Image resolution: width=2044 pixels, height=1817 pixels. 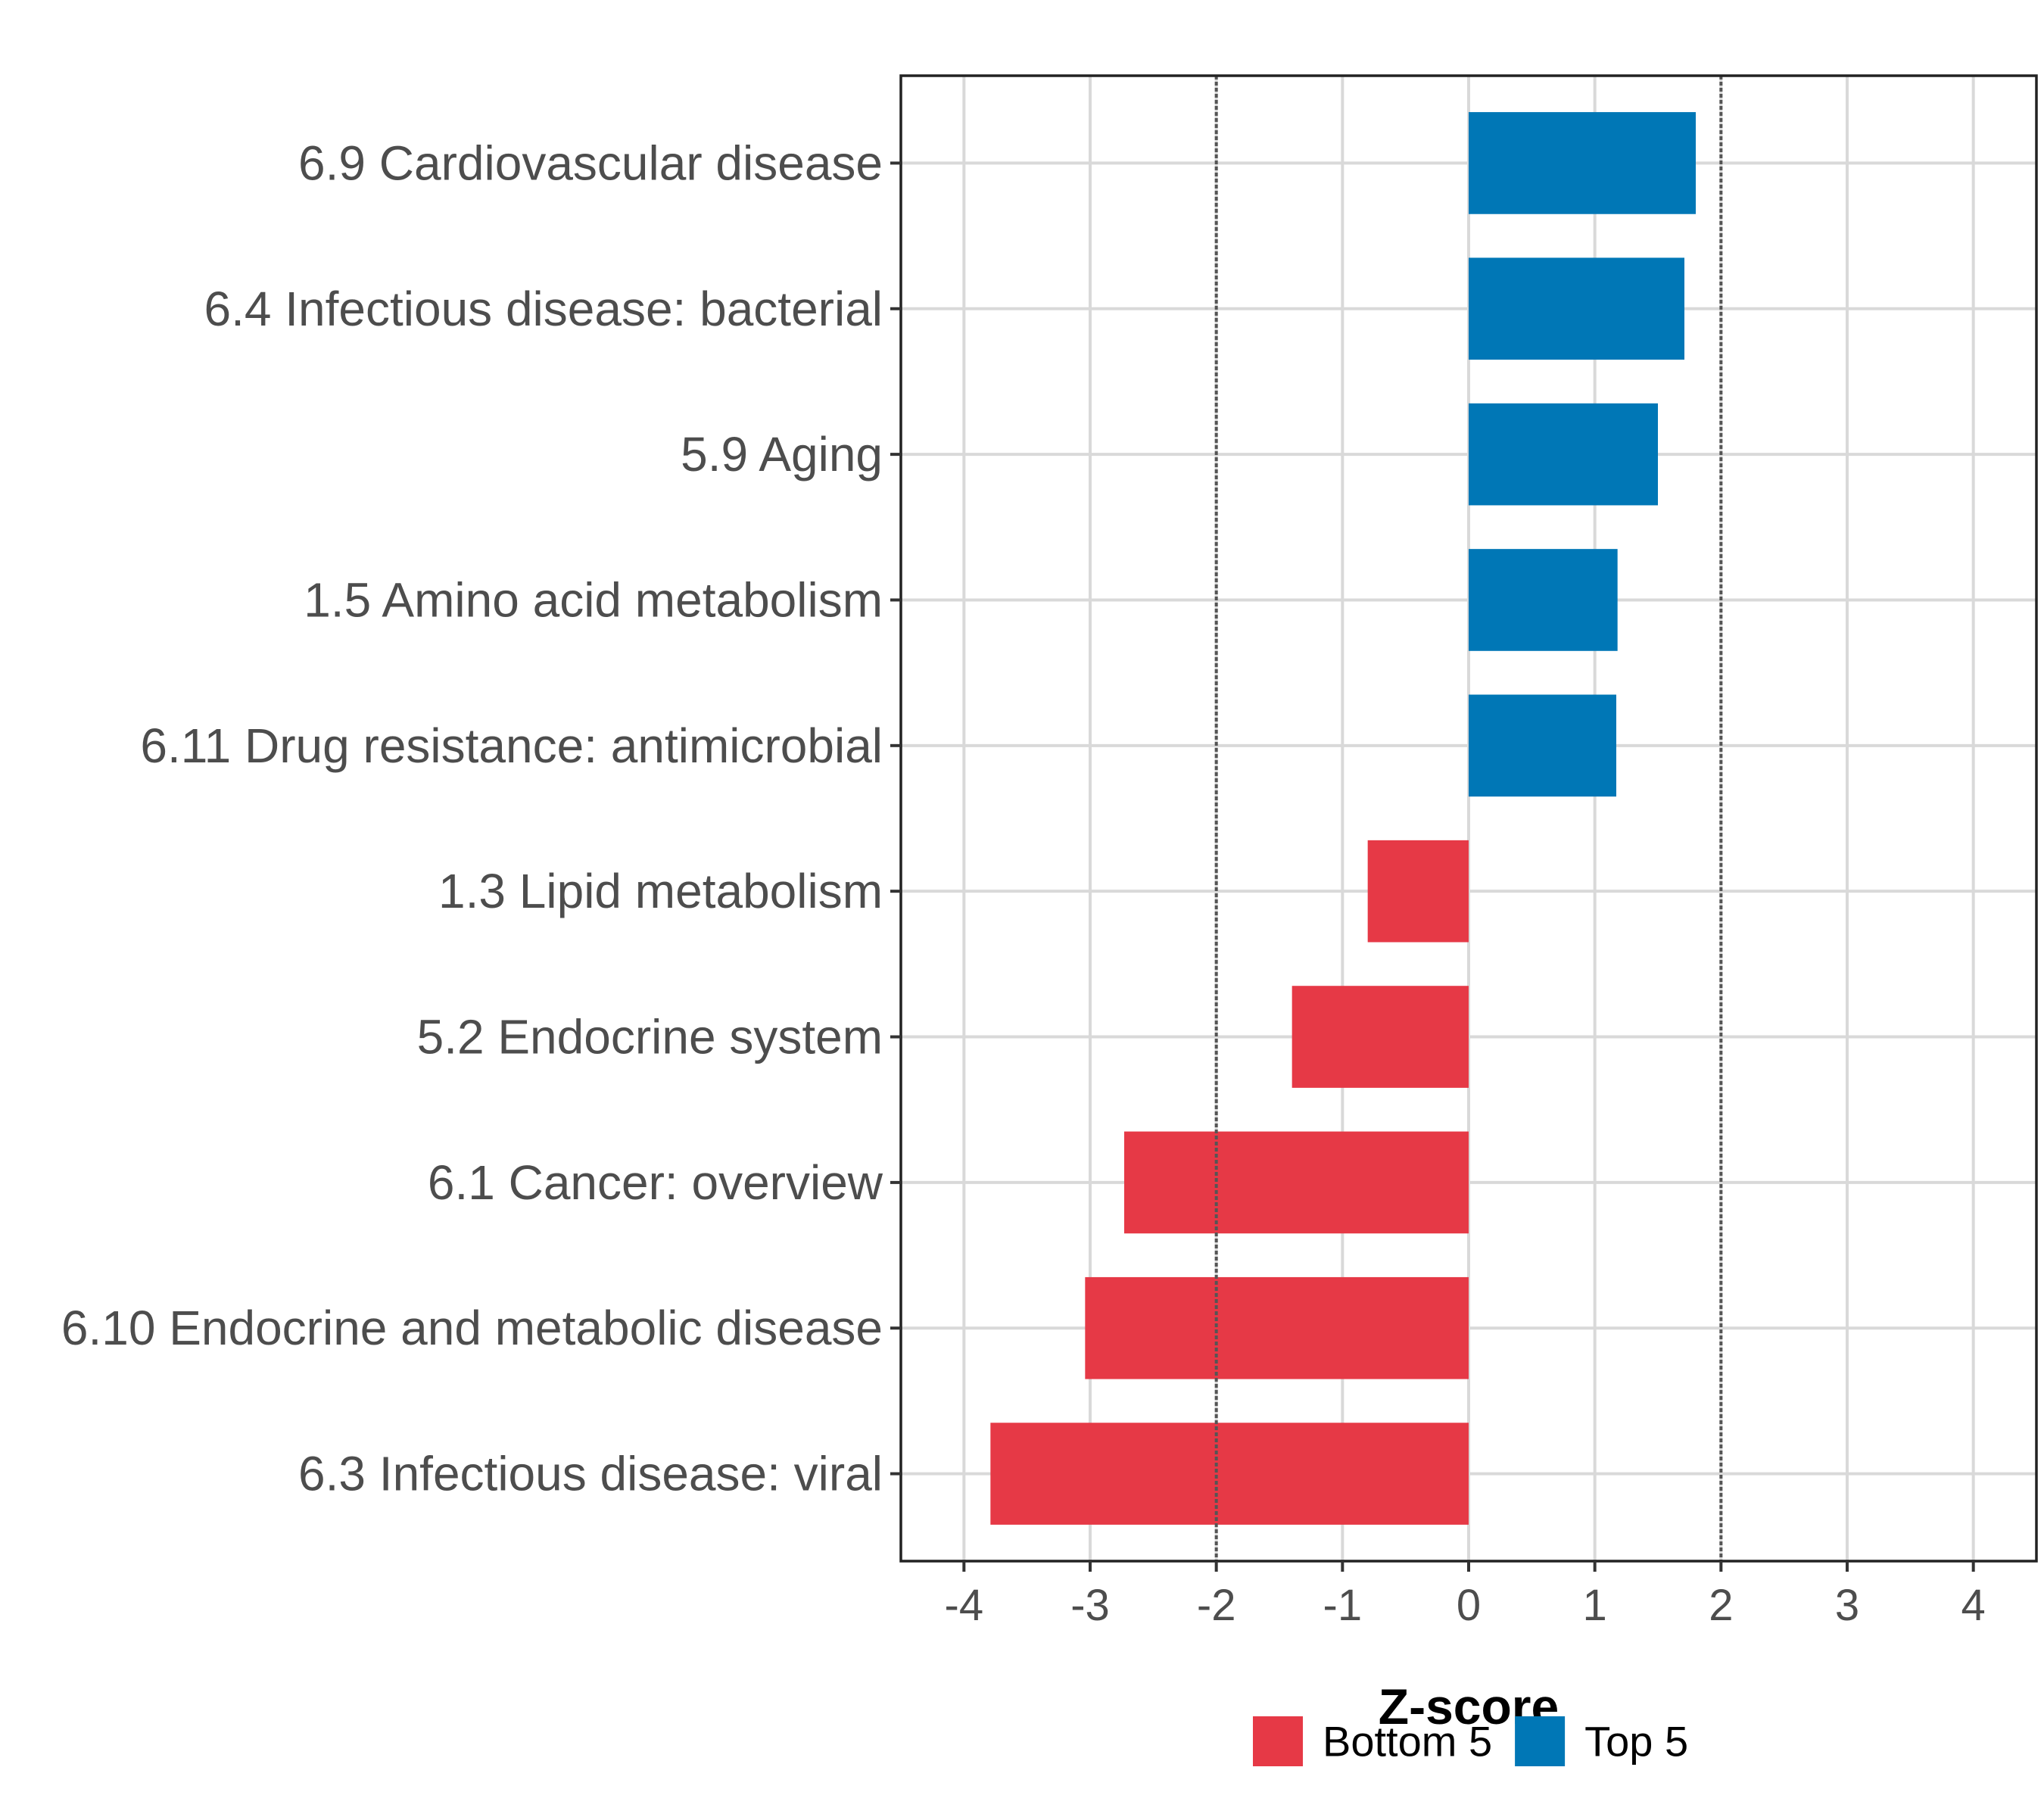 I want to click on x-tick-label: -1, so click(x=1343, y=1605).